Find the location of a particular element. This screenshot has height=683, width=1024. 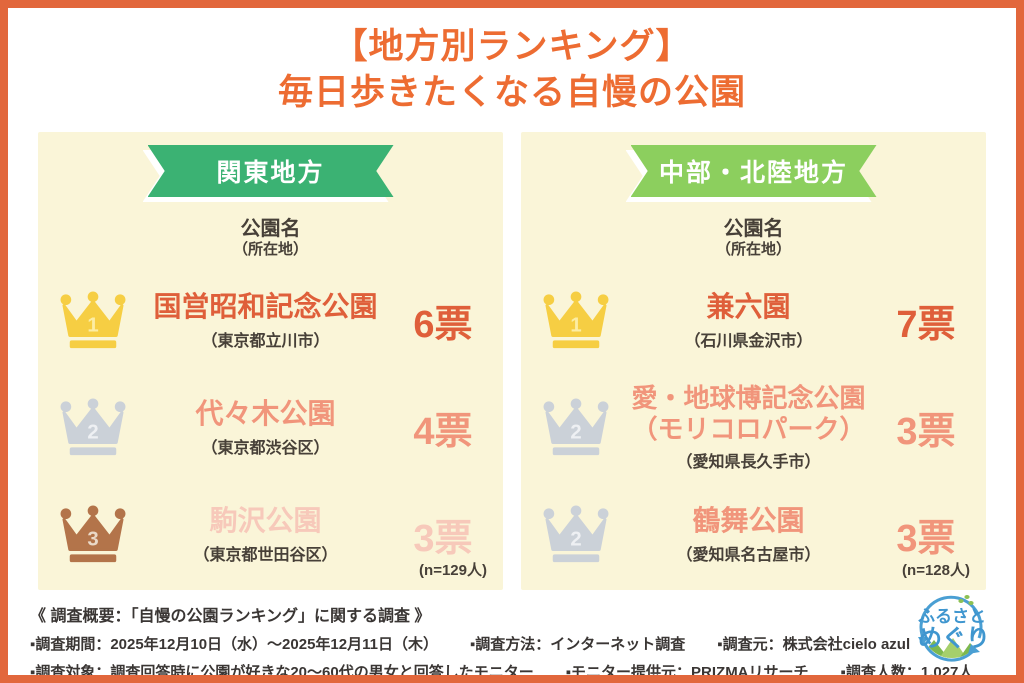

park-name-block: 駒沢公園 （東京都世田谷区） is located at coordinates (265, 534).